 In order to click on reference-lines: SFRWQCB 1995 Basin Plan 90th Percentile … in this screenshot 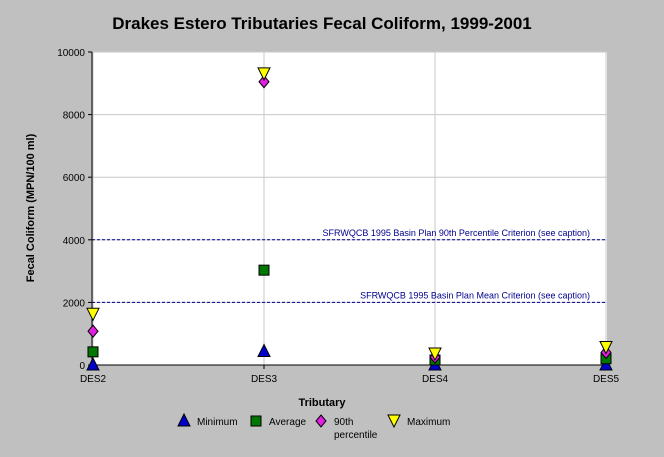, I will do `click(349, 265)`.